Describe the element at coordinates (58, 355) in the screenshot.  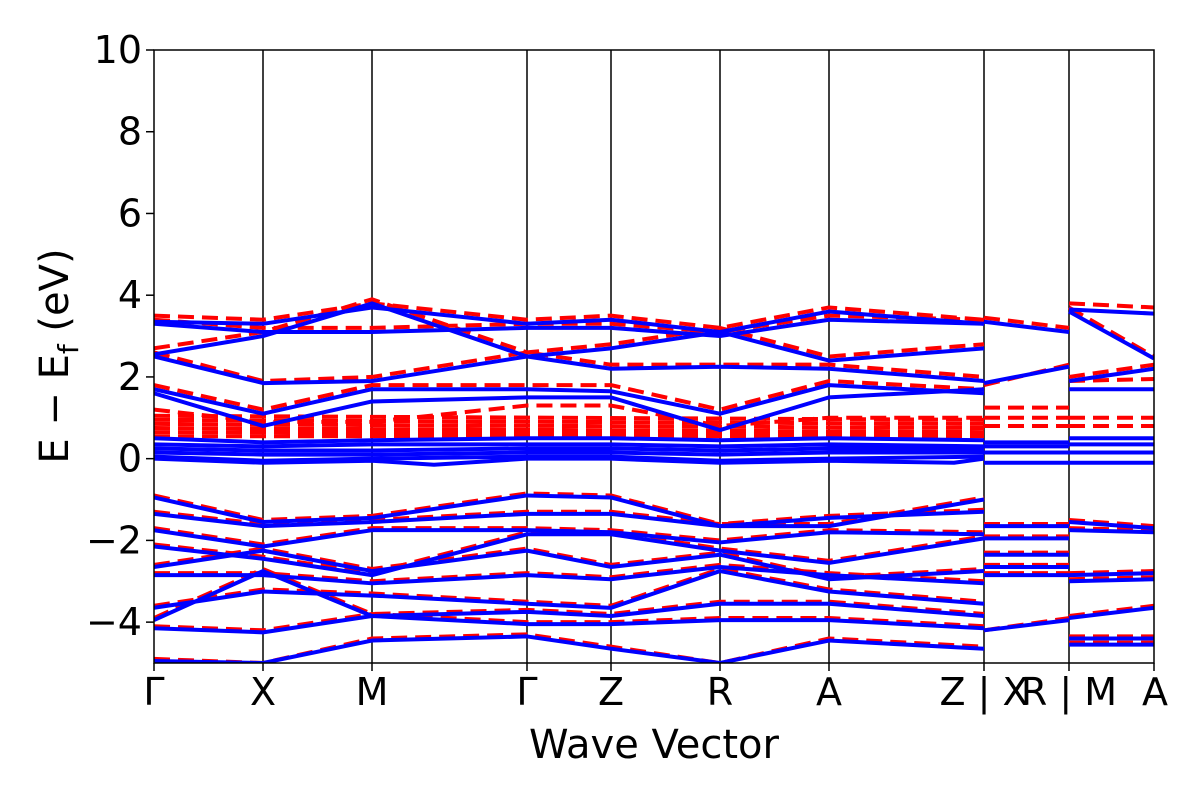
I see `y-axis-label: E − Ef (eV)` at that location.